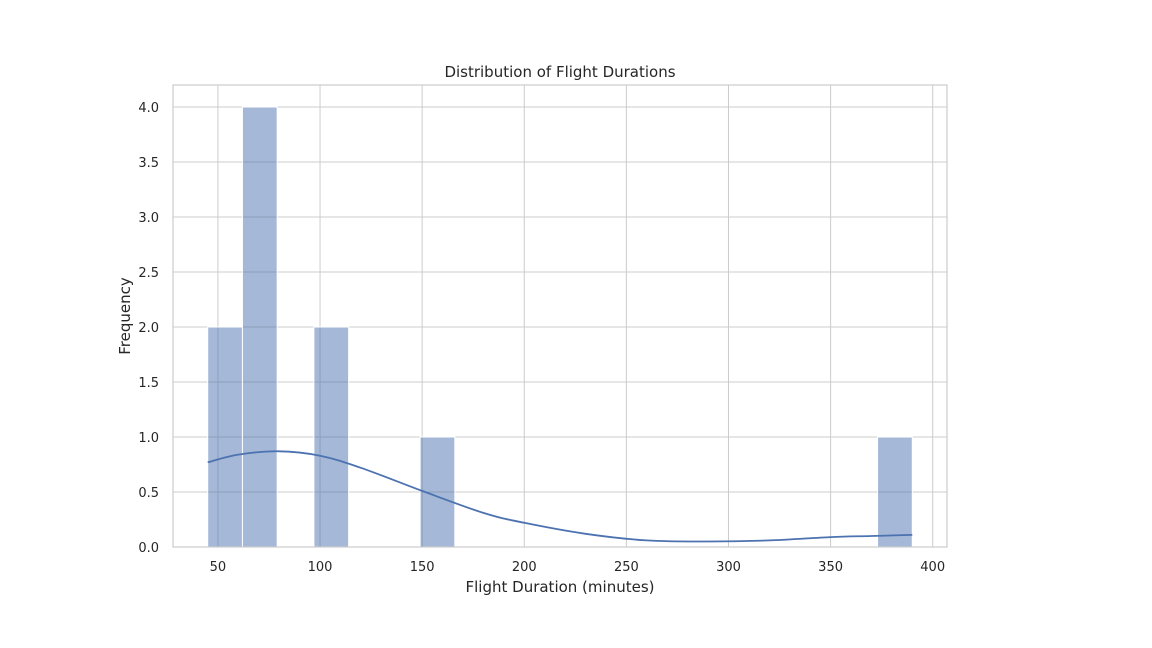  I want to click on y-tick-label: 1.0, so click(148, 438).